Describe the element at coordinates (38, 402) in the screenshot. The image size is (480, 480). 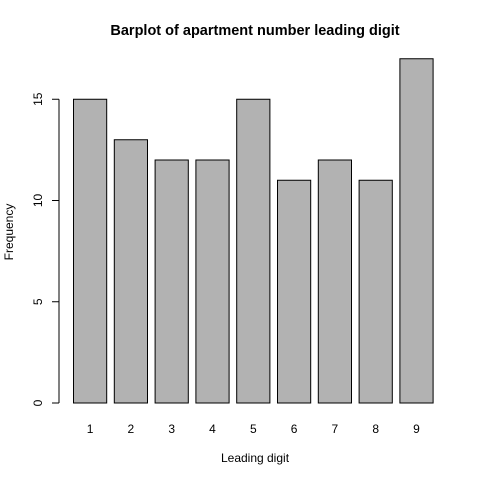
I see `y-tick-label-0: 0` at that location.